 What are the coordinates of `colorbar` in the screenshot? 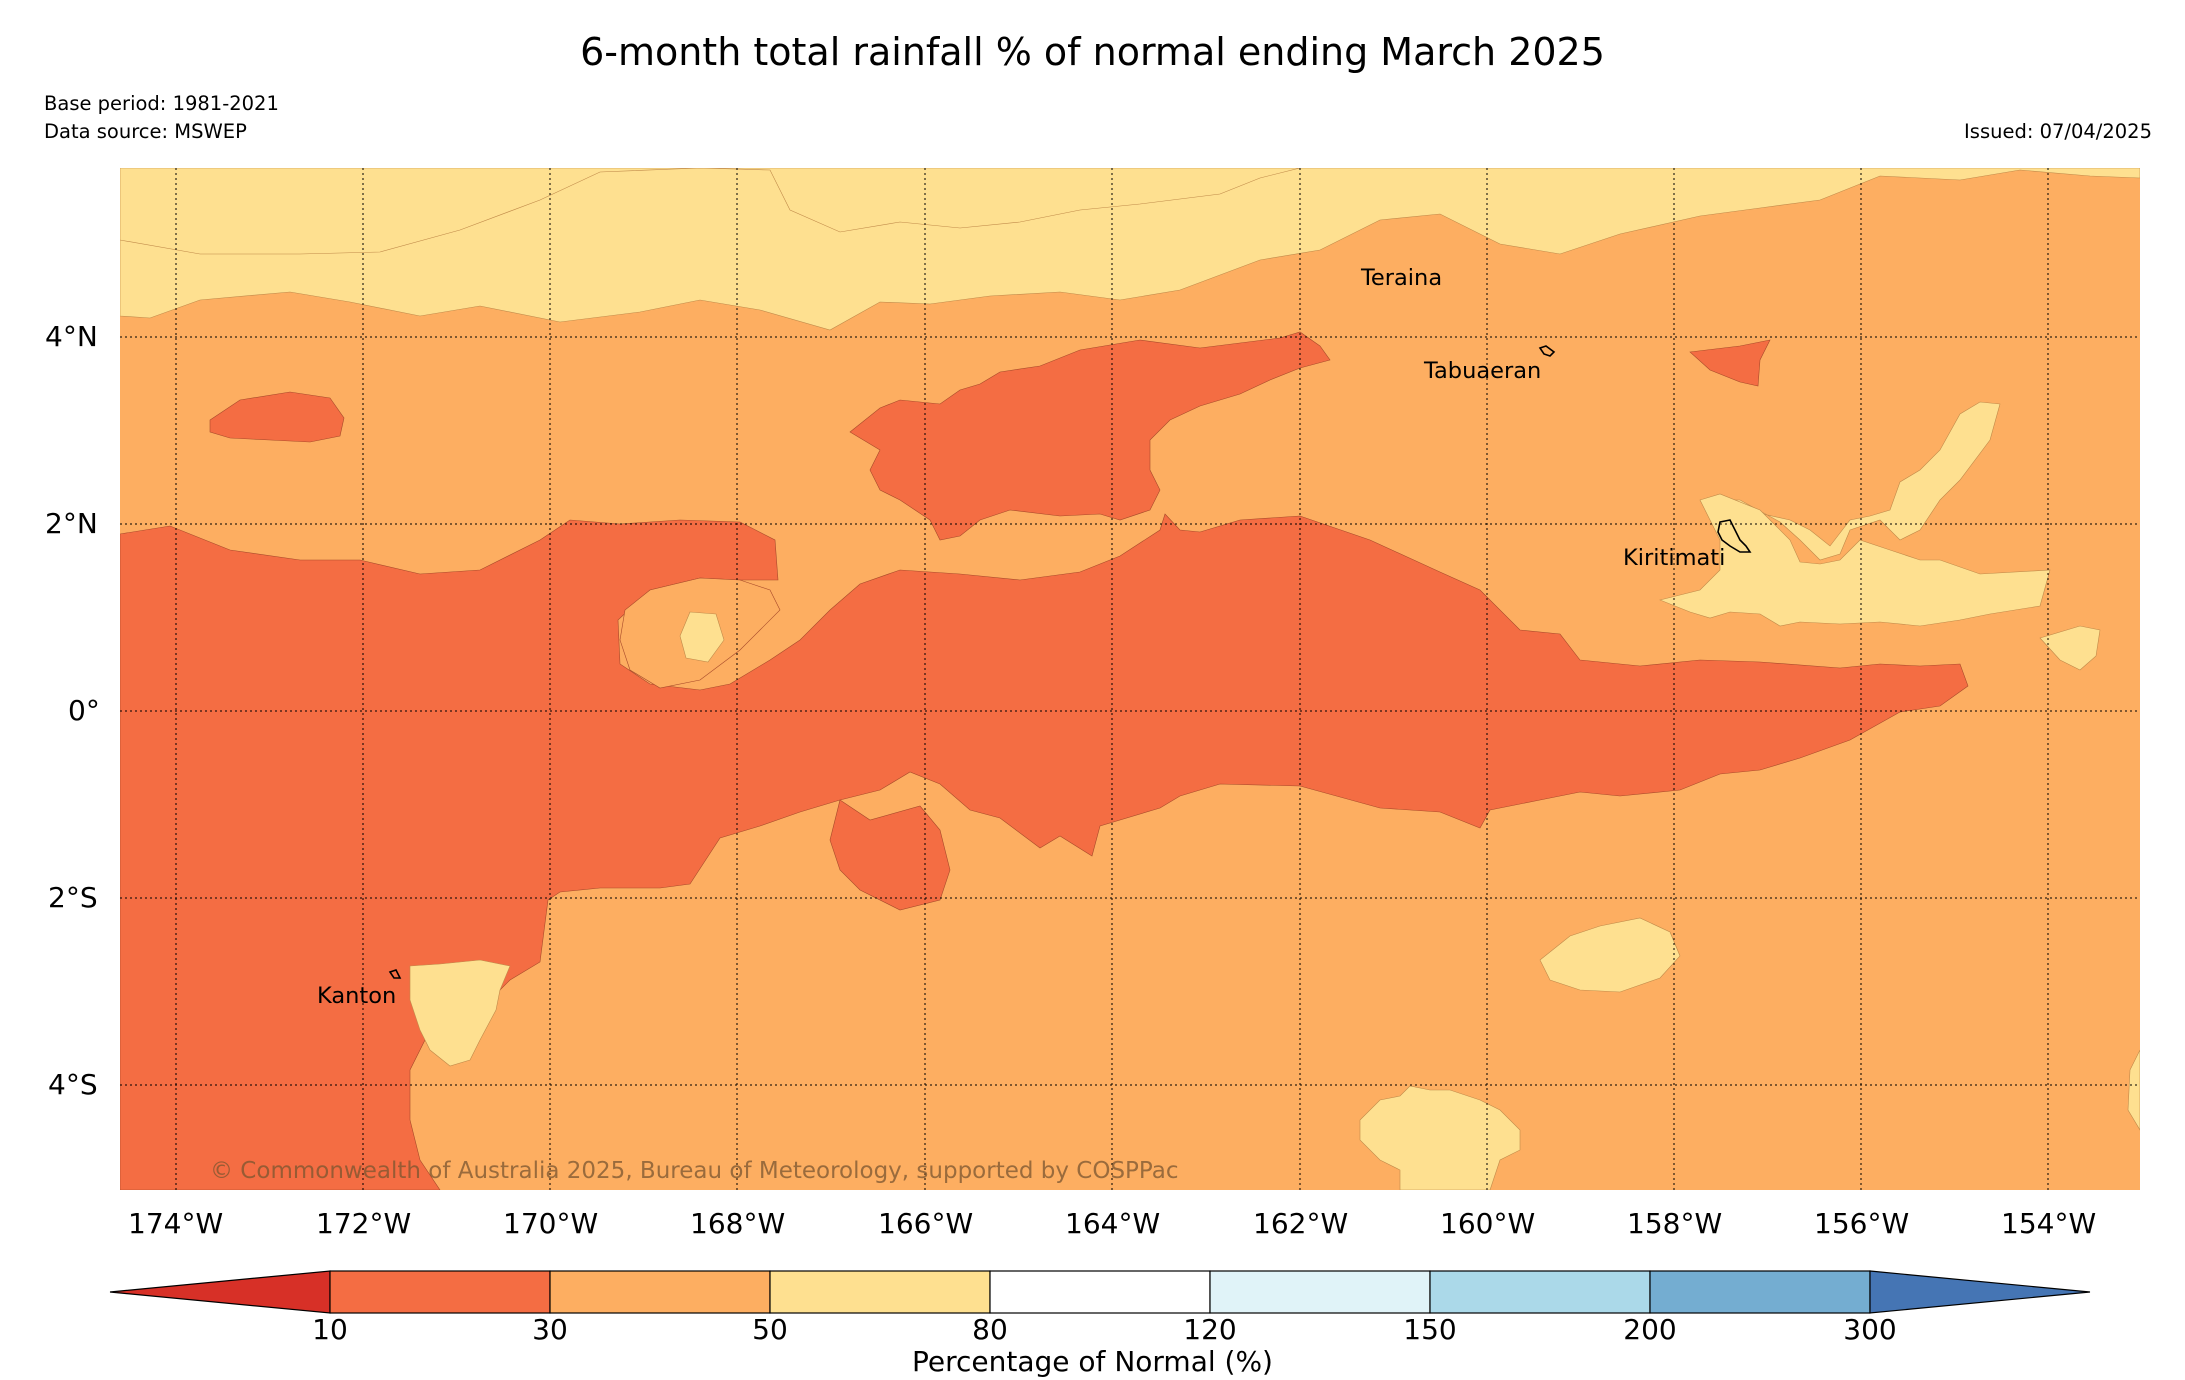 It's located at (1100, 1292).